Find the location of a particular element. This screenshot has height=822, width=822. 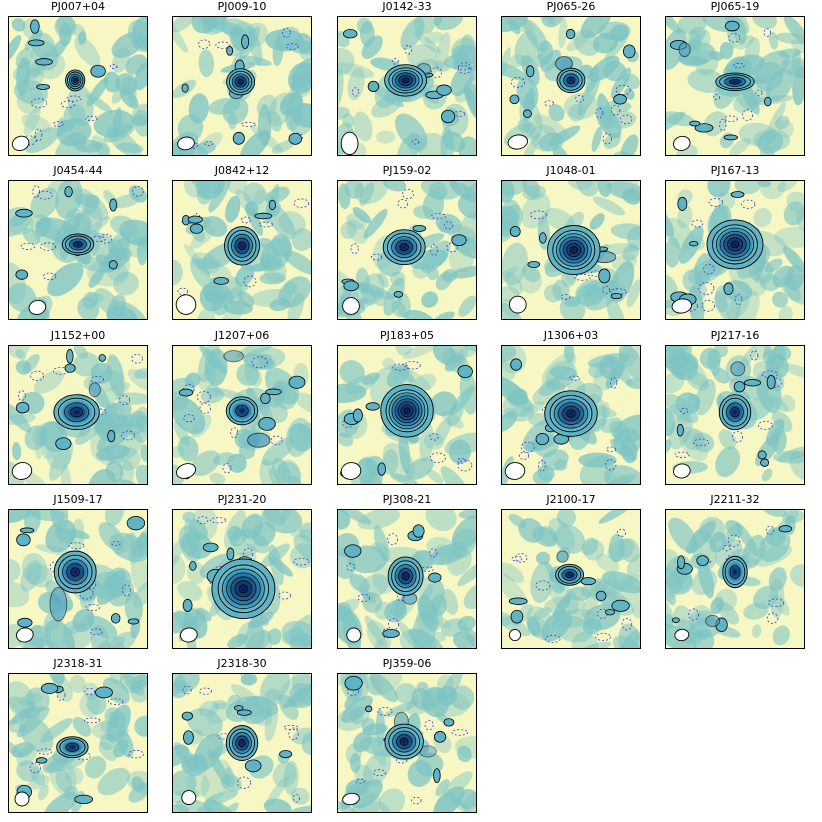

panel-title: PJ009-10 is located at coordinates (242, 6).